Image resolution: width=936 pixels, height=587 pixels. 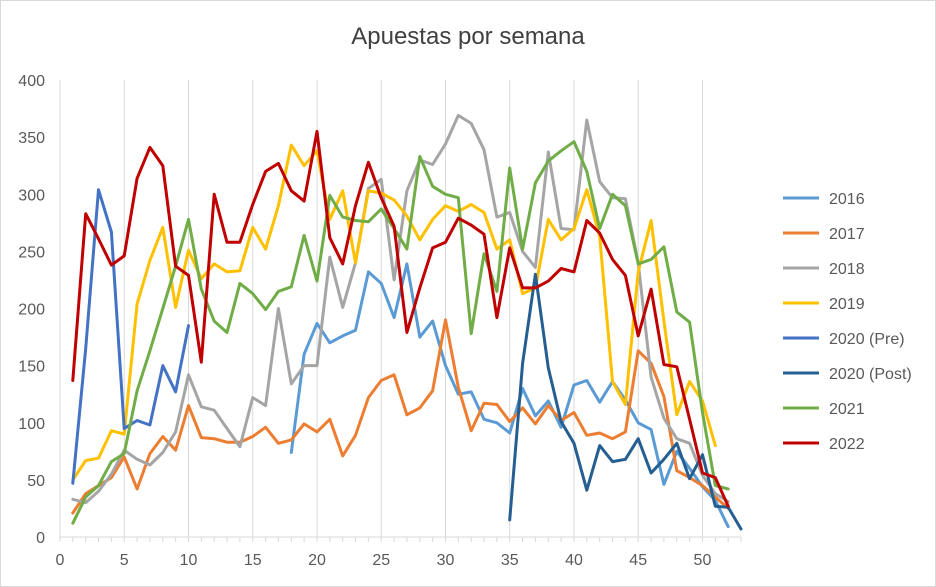 What do you see at coordinates (446, 560) in the screenshot?
I see `x-tick-label: 30` at bounding box center [446, 560].